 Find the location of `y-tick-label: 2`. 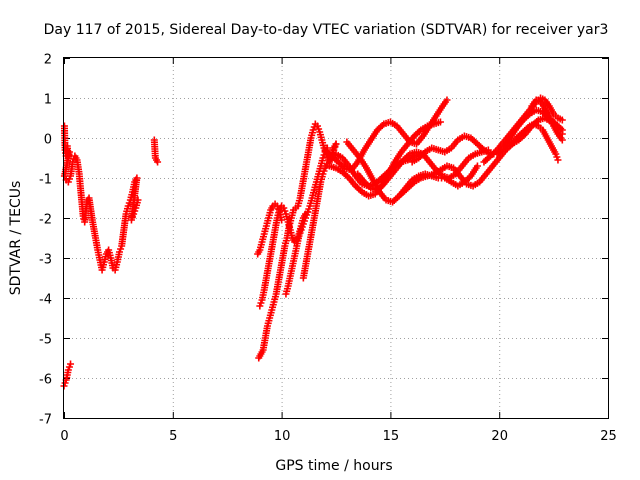

y-tick-label: 2 is located at coordinates (48, 60).